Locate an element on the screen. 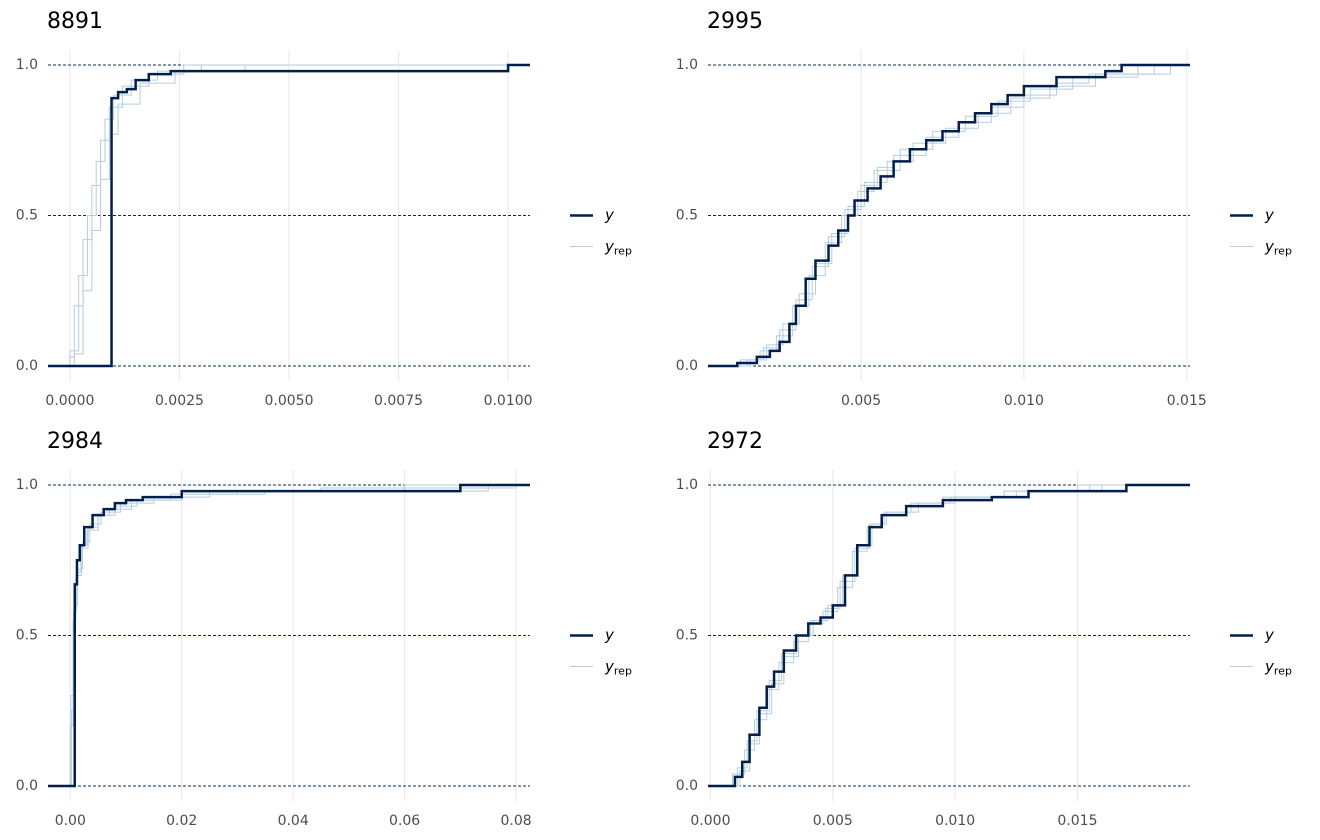  x-tick-label: 0.08 is located at coordinates (515, 821).